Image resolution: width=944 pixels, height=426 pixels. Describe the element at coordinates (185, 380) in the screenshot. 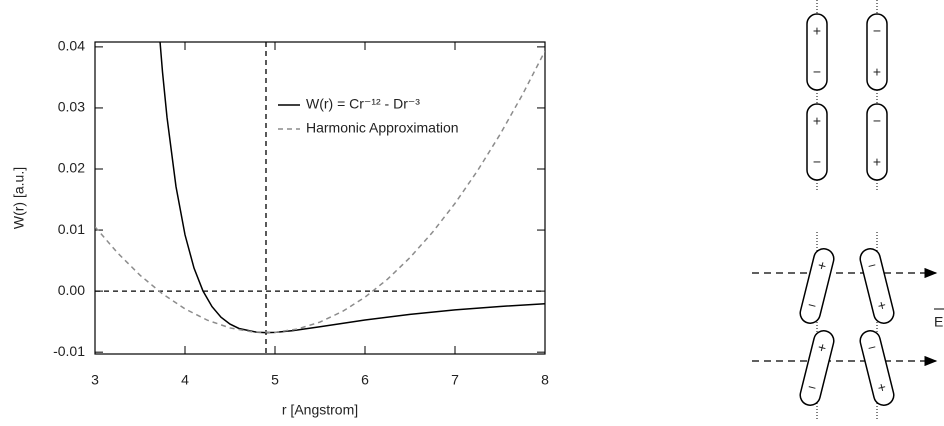

I see `x-tick-label: 4` at that location.